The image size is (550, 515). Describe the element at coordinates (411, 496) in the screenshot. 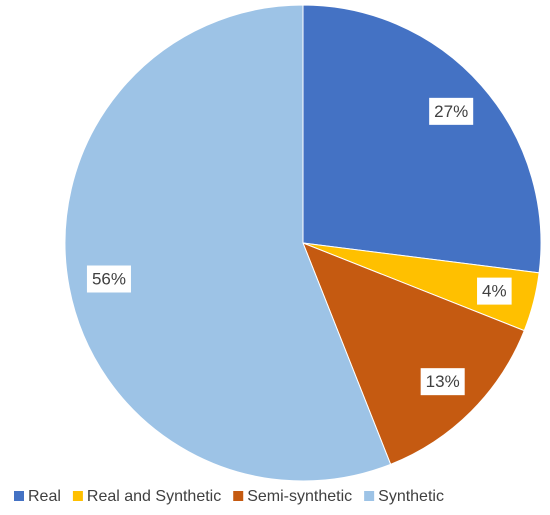

I see `legend-label: Synthetic` at that location.